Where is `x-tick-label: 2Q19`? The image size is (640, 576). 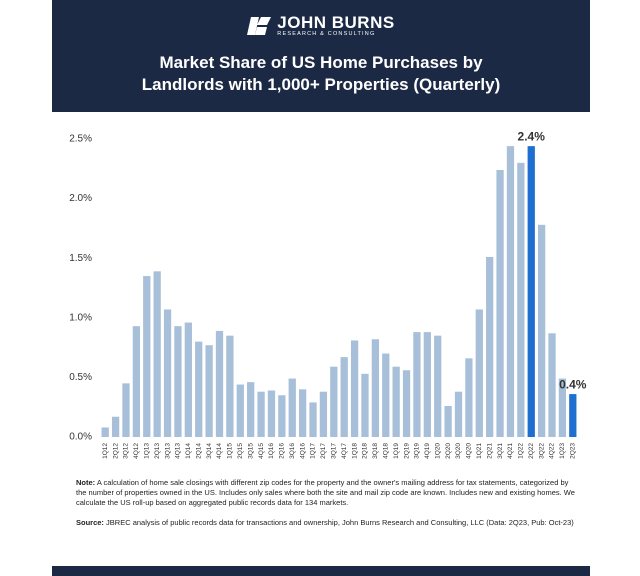
x-tick-label: 2Q19 is located at coordinates (406, 451).